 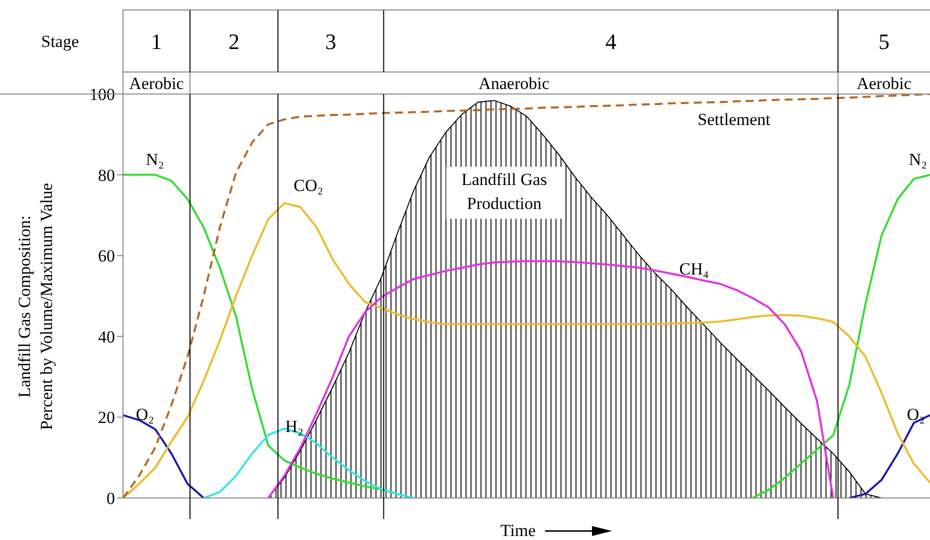 What do you see at coordinates (330, 41) in the screenshot?
I see `text: 3` at bounding box center [330, 41].